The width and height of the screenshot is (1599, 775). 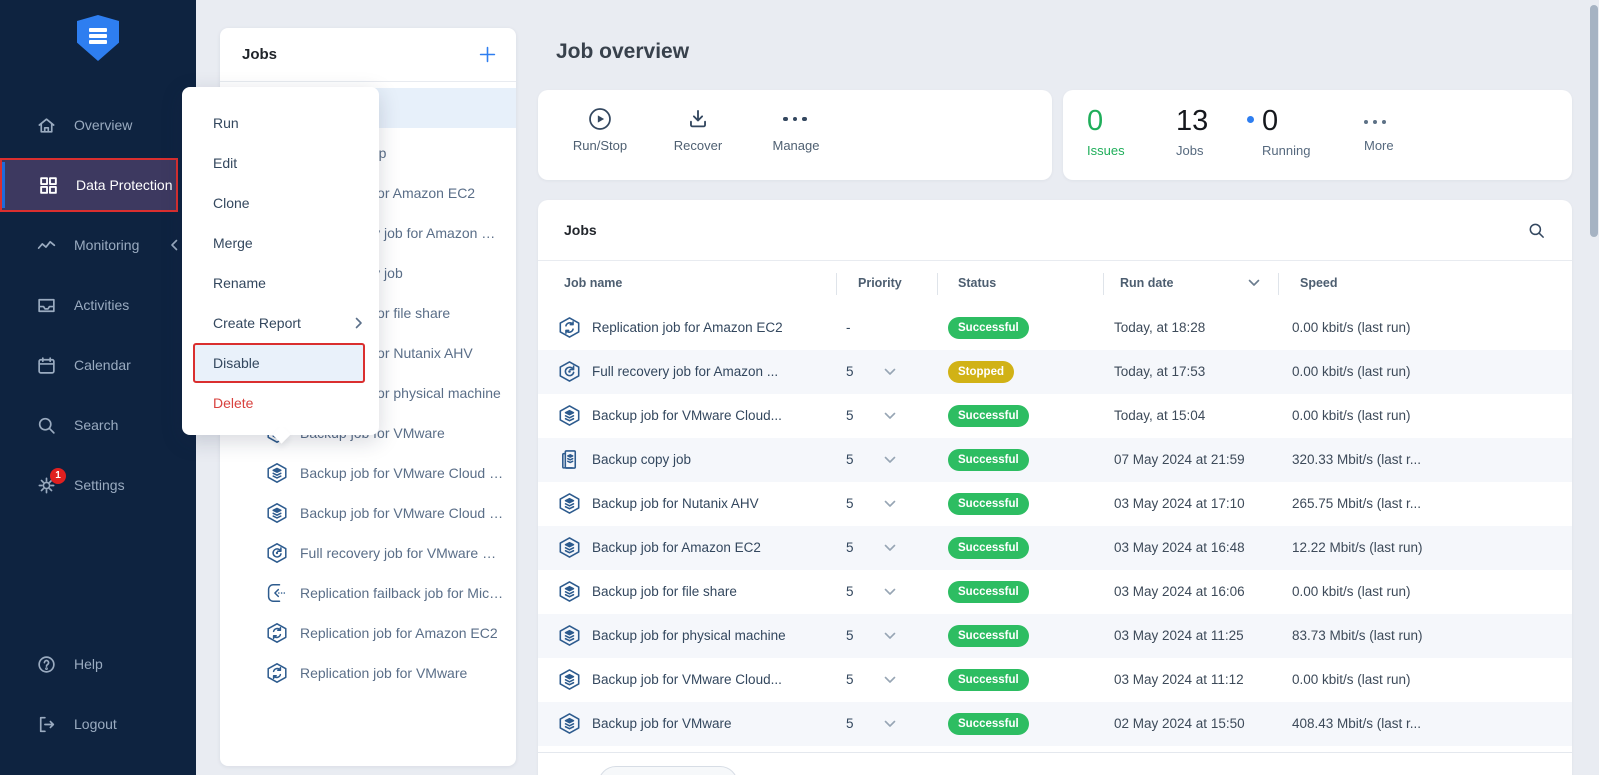 I want to click on vertical-scrollbar-thumb, so click(x=1594, y=121).